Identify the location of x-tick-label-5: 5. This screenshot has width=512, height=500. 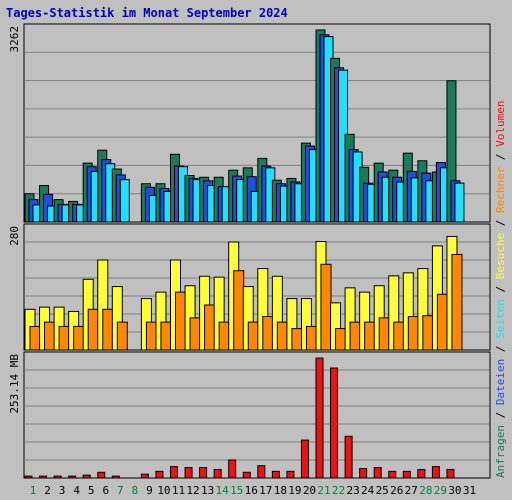
(91, 490).